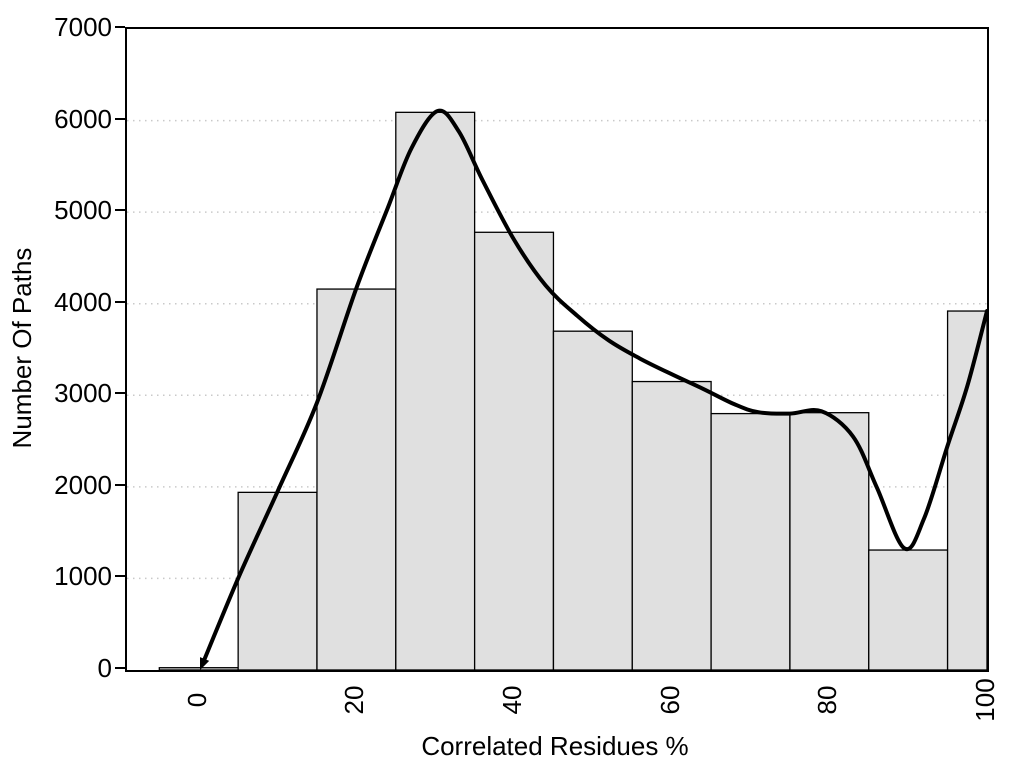 This screenshot has width=1024, height=768. What do you see at coordinates (196, 700) in the screenshot?
I see `x-tick-label: 0` at bounding box center [196, 700].